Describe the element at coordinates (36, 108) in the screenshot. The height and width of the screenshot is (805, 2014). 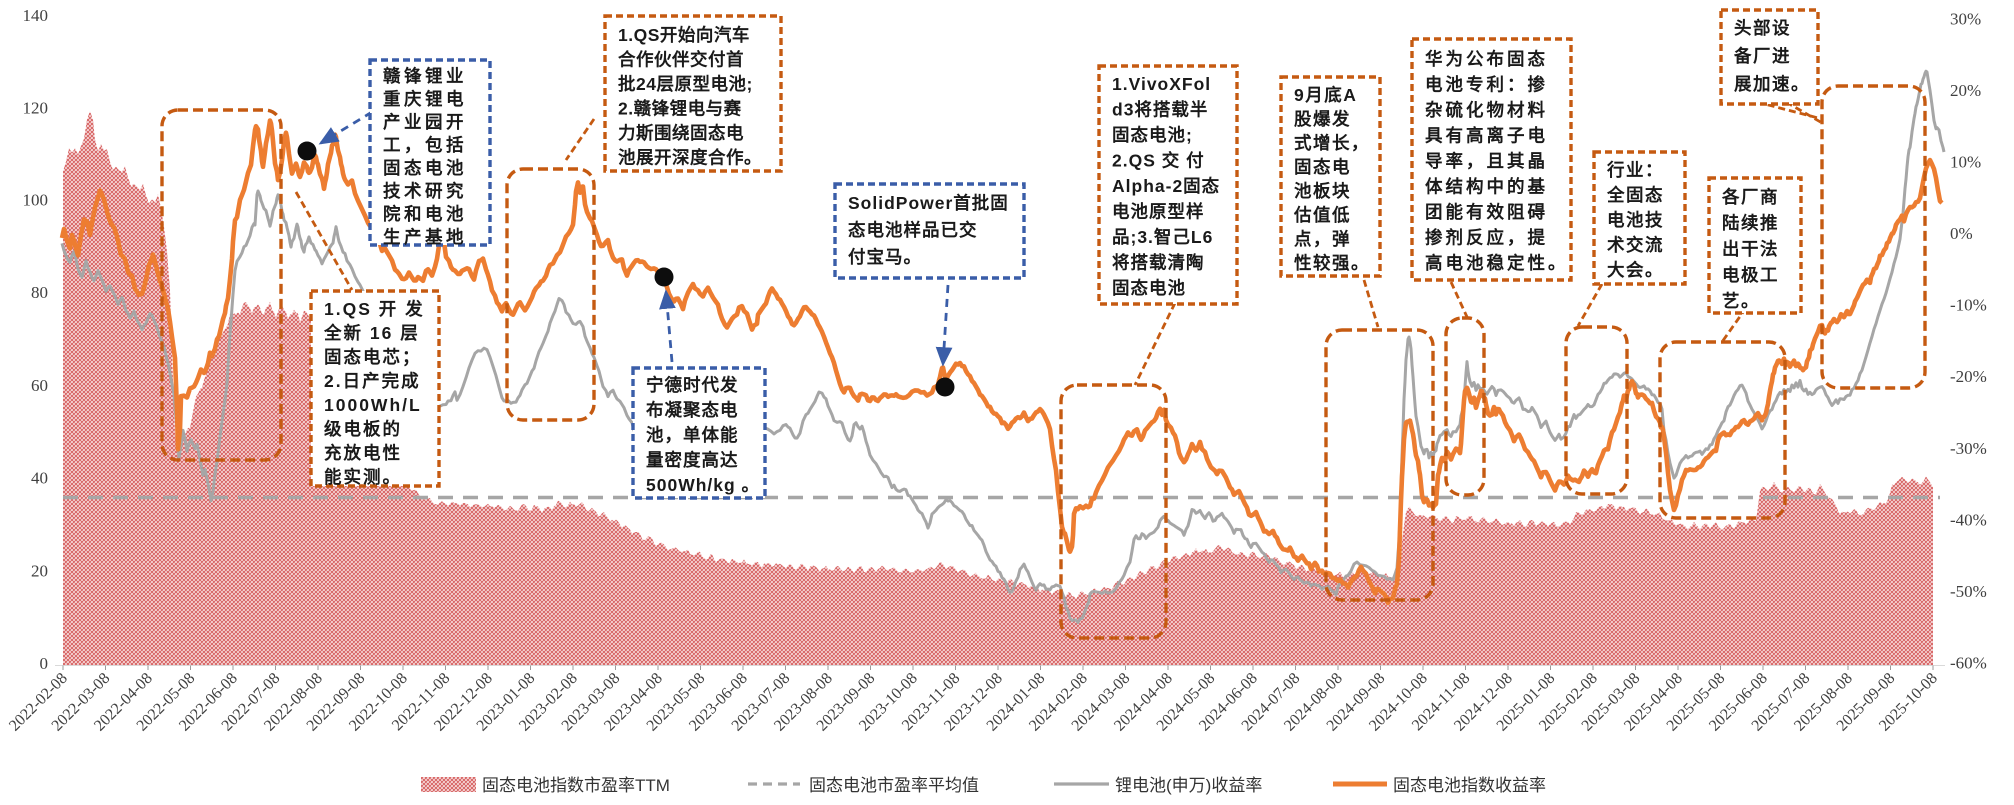
I see `svg-text: 120` at that location.